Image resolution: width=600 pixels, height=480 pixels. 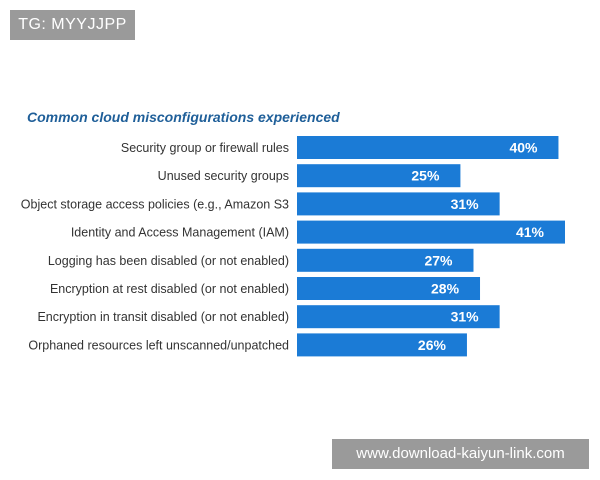 I want to click on value-label: 27%, so click(x=438, y=260).